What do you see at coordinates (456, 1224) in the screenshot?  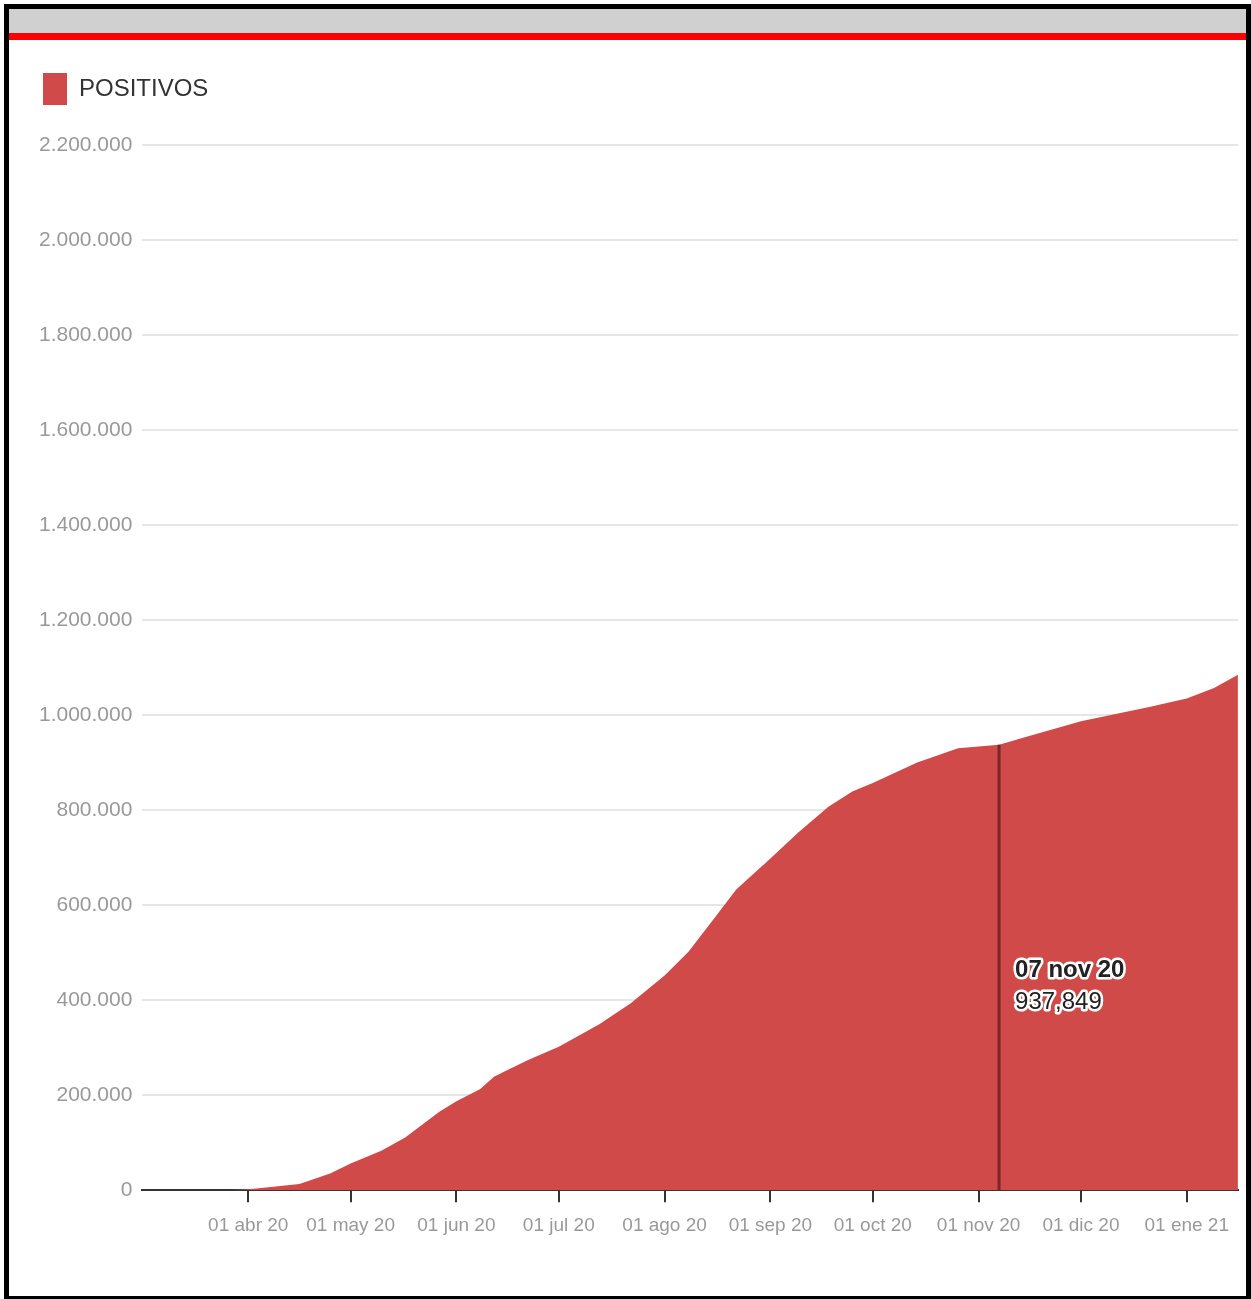 I see `x-tick-label: 01 jun 20` at bounding box center [456, 1224].